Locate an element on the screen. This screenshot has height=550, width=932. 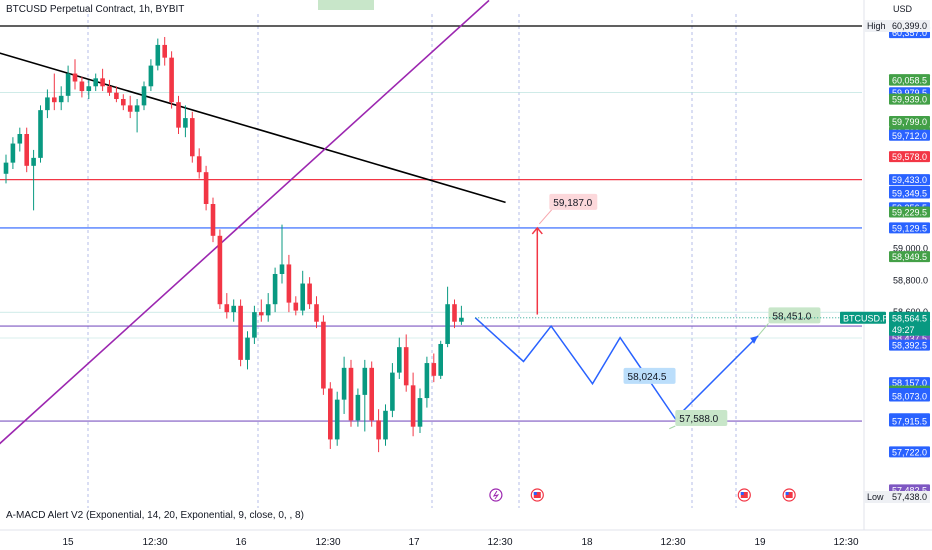
time-tick-label: 19 is located at coordinates (760, 542).